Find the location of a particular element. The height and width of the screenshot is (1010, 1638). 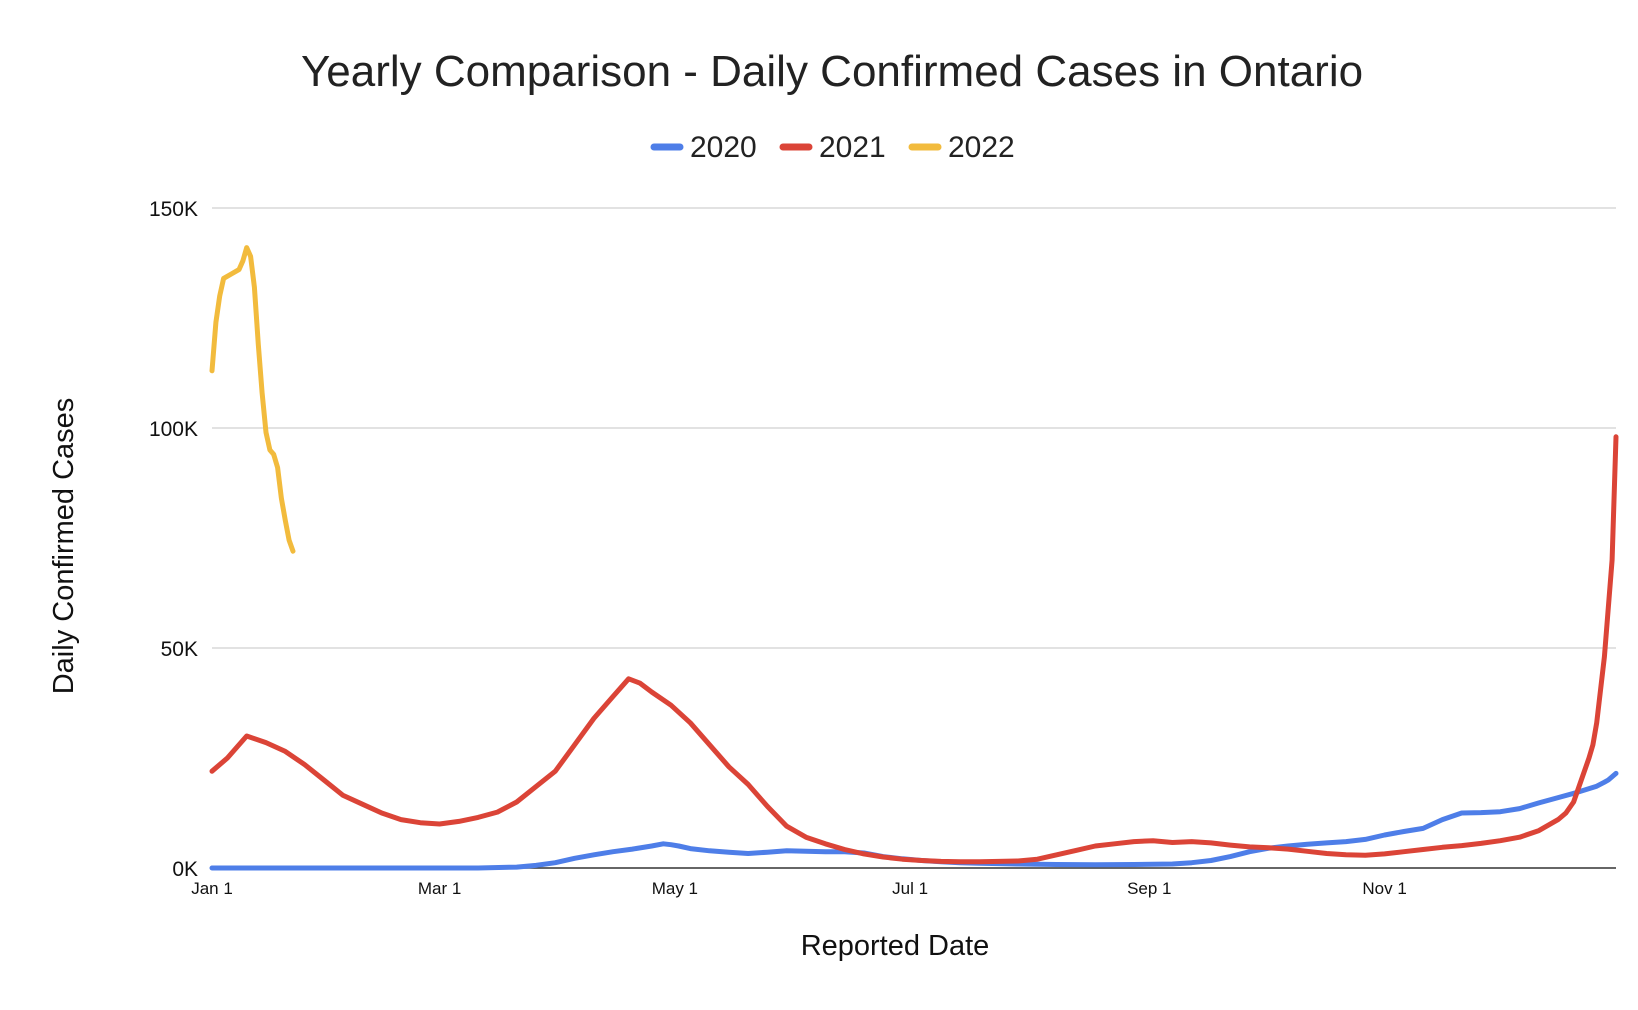

legend-label-2020: 2020 is located at coordinates (723, 147).